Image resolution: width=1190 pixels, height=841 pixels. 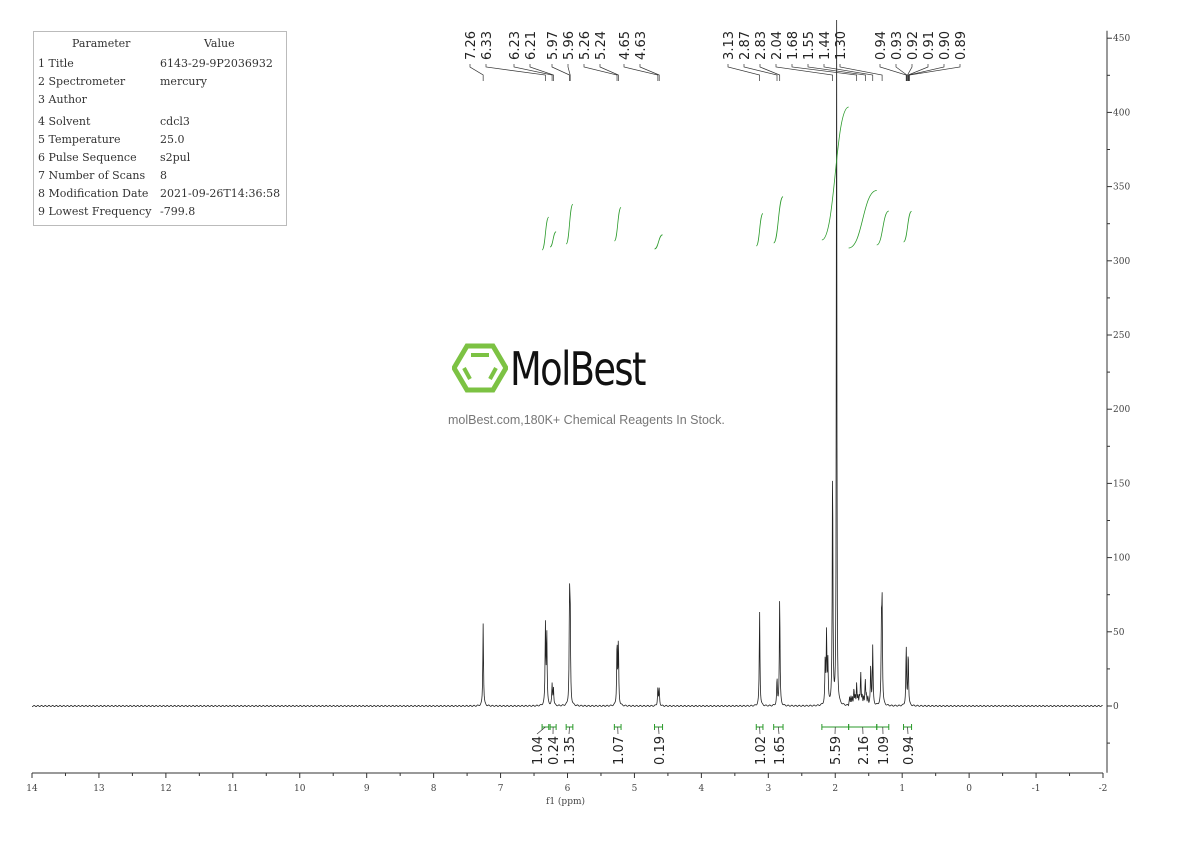 I want to click on x-tick-label: -2, so click(x=1103, y=789).